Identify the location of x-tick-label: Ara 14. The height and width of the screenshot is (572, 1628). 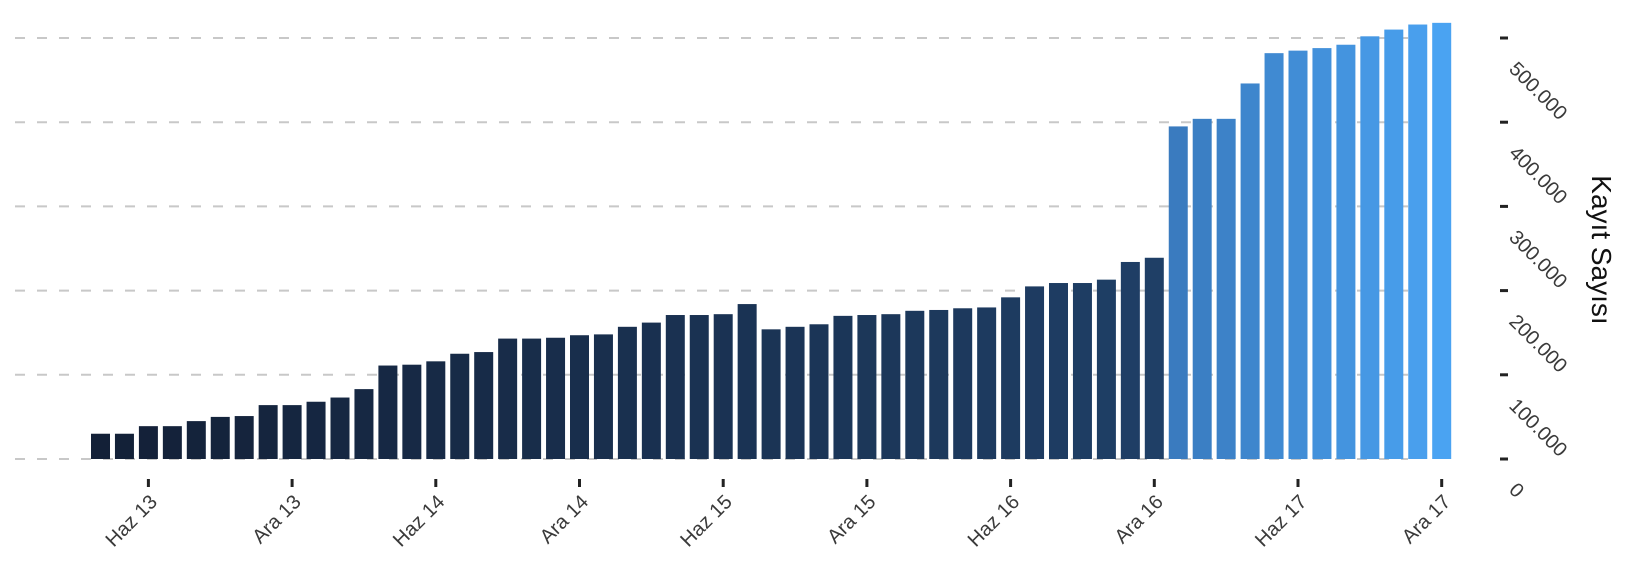
(564, 519).